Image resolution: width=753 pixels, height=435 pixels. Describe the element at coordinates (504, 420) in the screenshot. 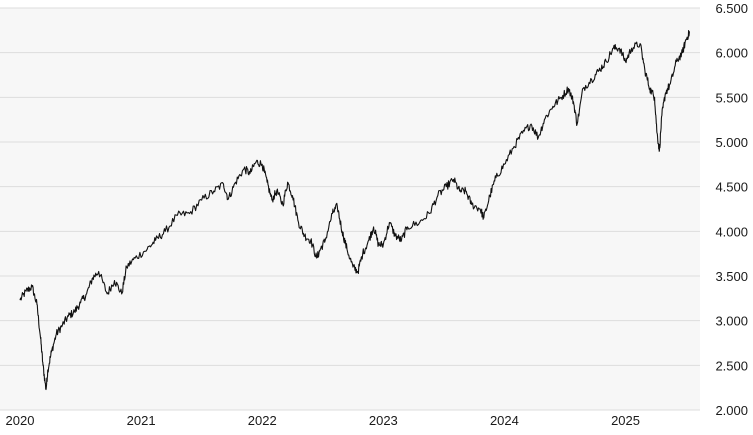

I see `x-tick-label: 2024` at that location.